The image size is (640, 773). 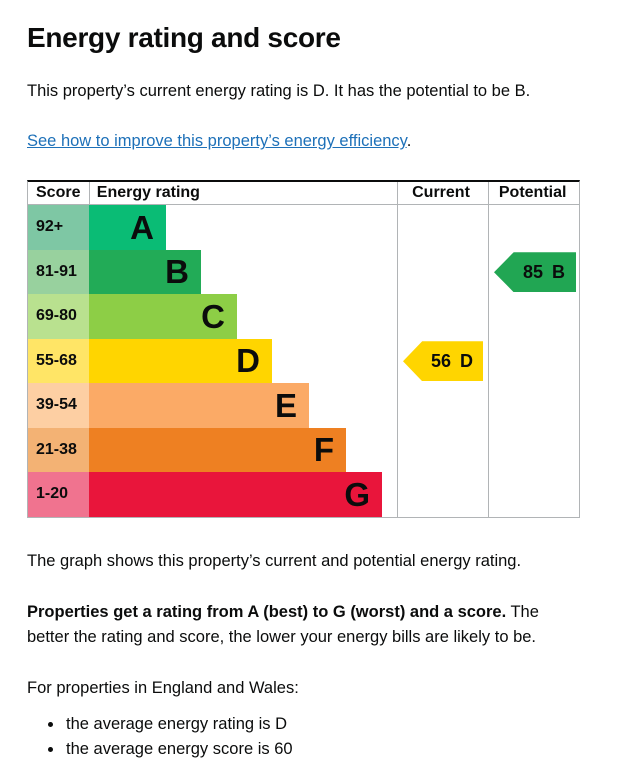 I want to click on chart-header-row: Score Energy rating Current Potential, so click(x=303, y=194).